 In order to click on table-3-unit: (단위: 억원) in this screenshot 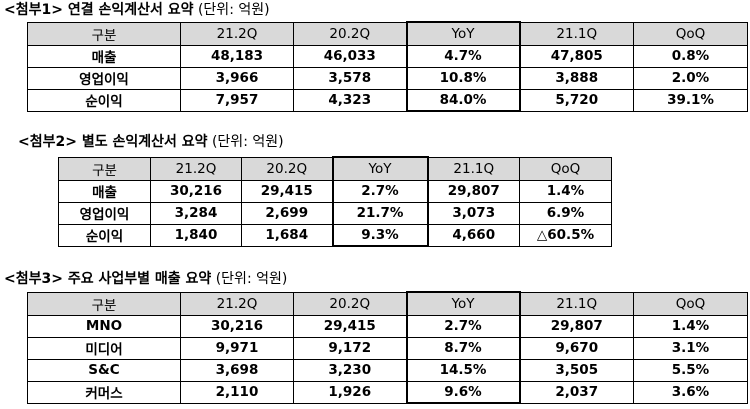, I will do `click(251, 279)`.